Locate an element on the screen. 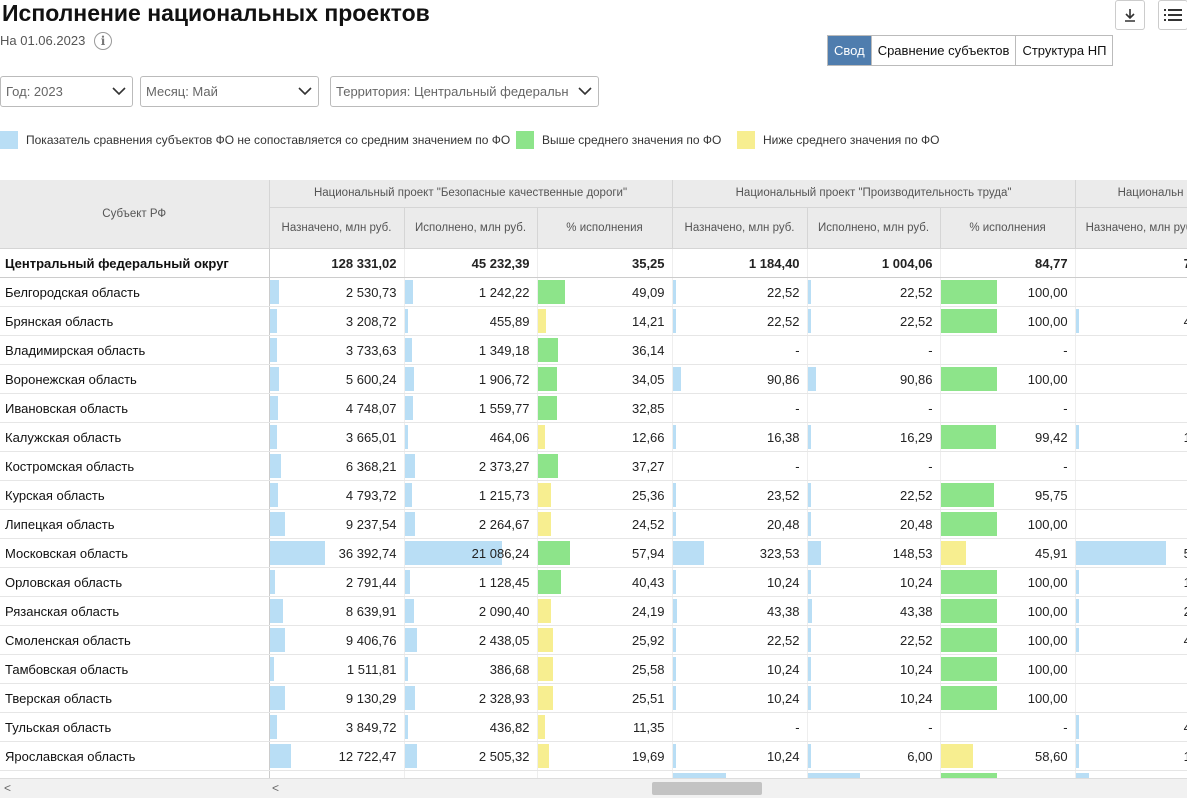  cell-text: 1 242,22 is located at coordinates (504, 292).